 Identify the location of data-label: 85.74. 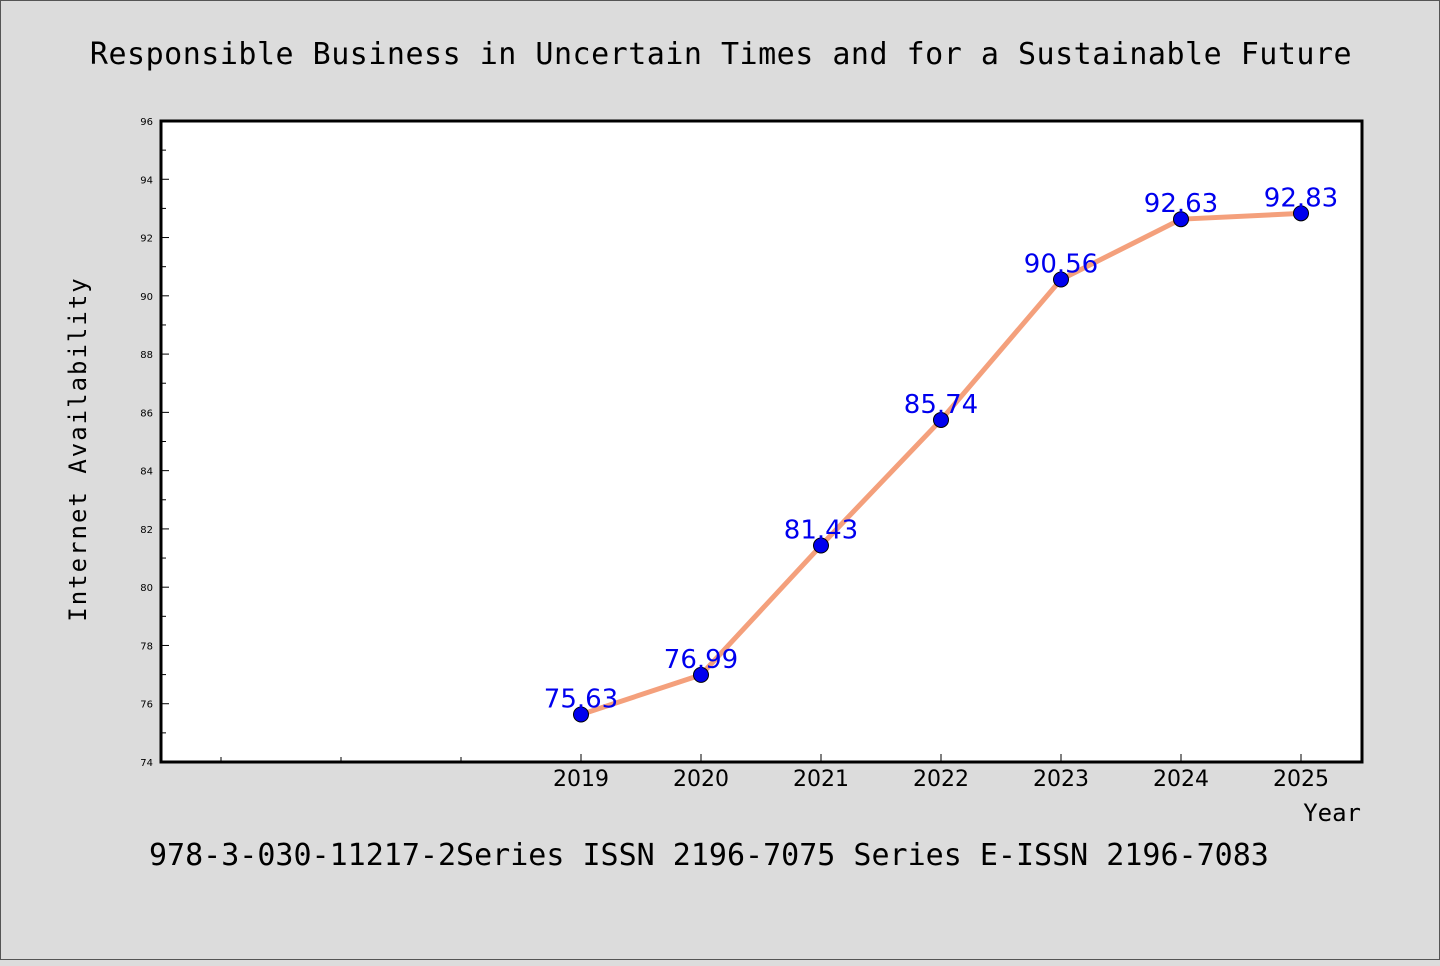
(941, 405).